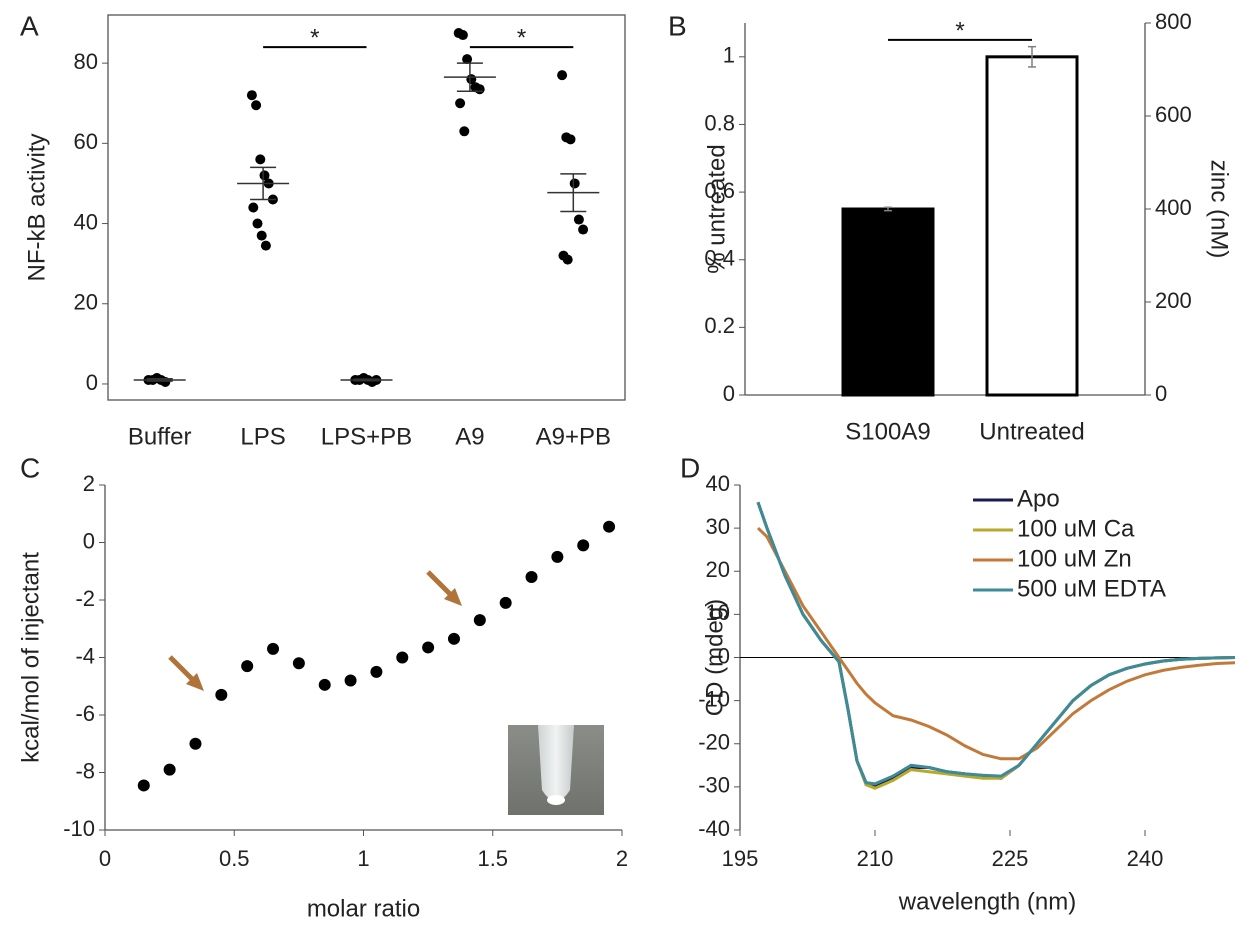 This screenshot has width=1240, height=930. Describe the element at coordinates (718, 483) in the screenshot. I see `y-tick-label: 40` at that location.